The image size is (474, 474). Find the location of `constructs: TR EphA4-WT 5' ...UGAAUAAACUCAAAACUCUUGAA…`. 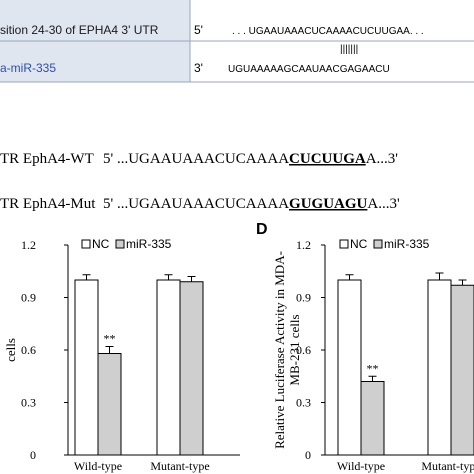

constructs: TR EphA4-WT 5' ...UGAAUAAACUCAAAACUCUUGAA… is located at coordinates (200, 181).